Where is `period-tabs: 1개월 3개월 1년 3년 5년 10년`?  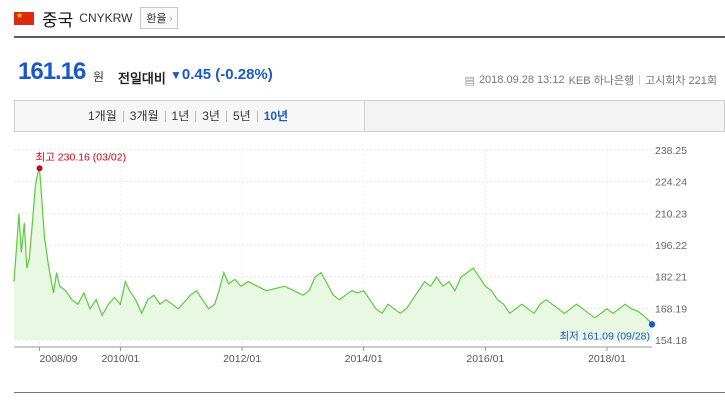 period-tabs: 1개월 3개월 1년 3년 5년 10년 is located at coordinates (369, 116).